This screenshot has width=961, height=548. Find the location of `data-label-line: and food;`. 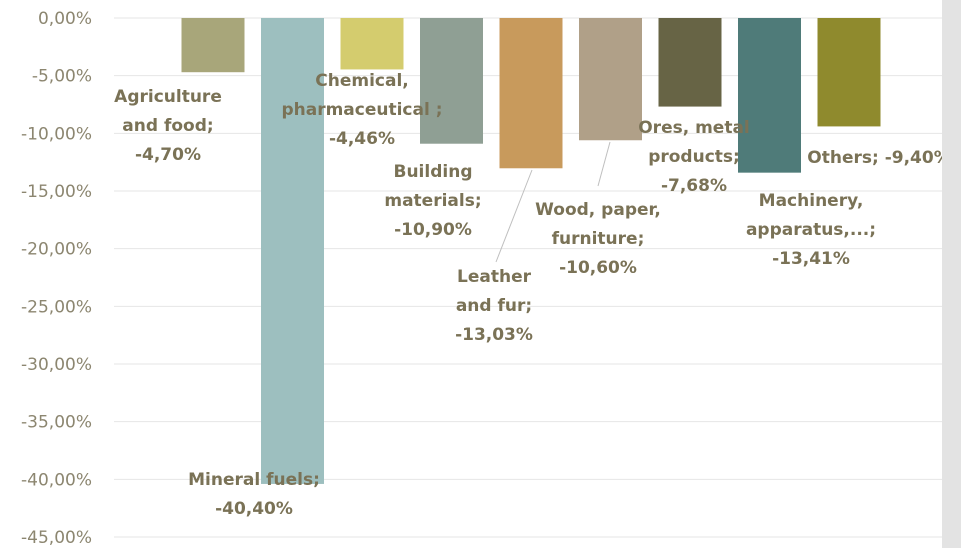

data-label-line: and food; is located at coordinates (167, 126).